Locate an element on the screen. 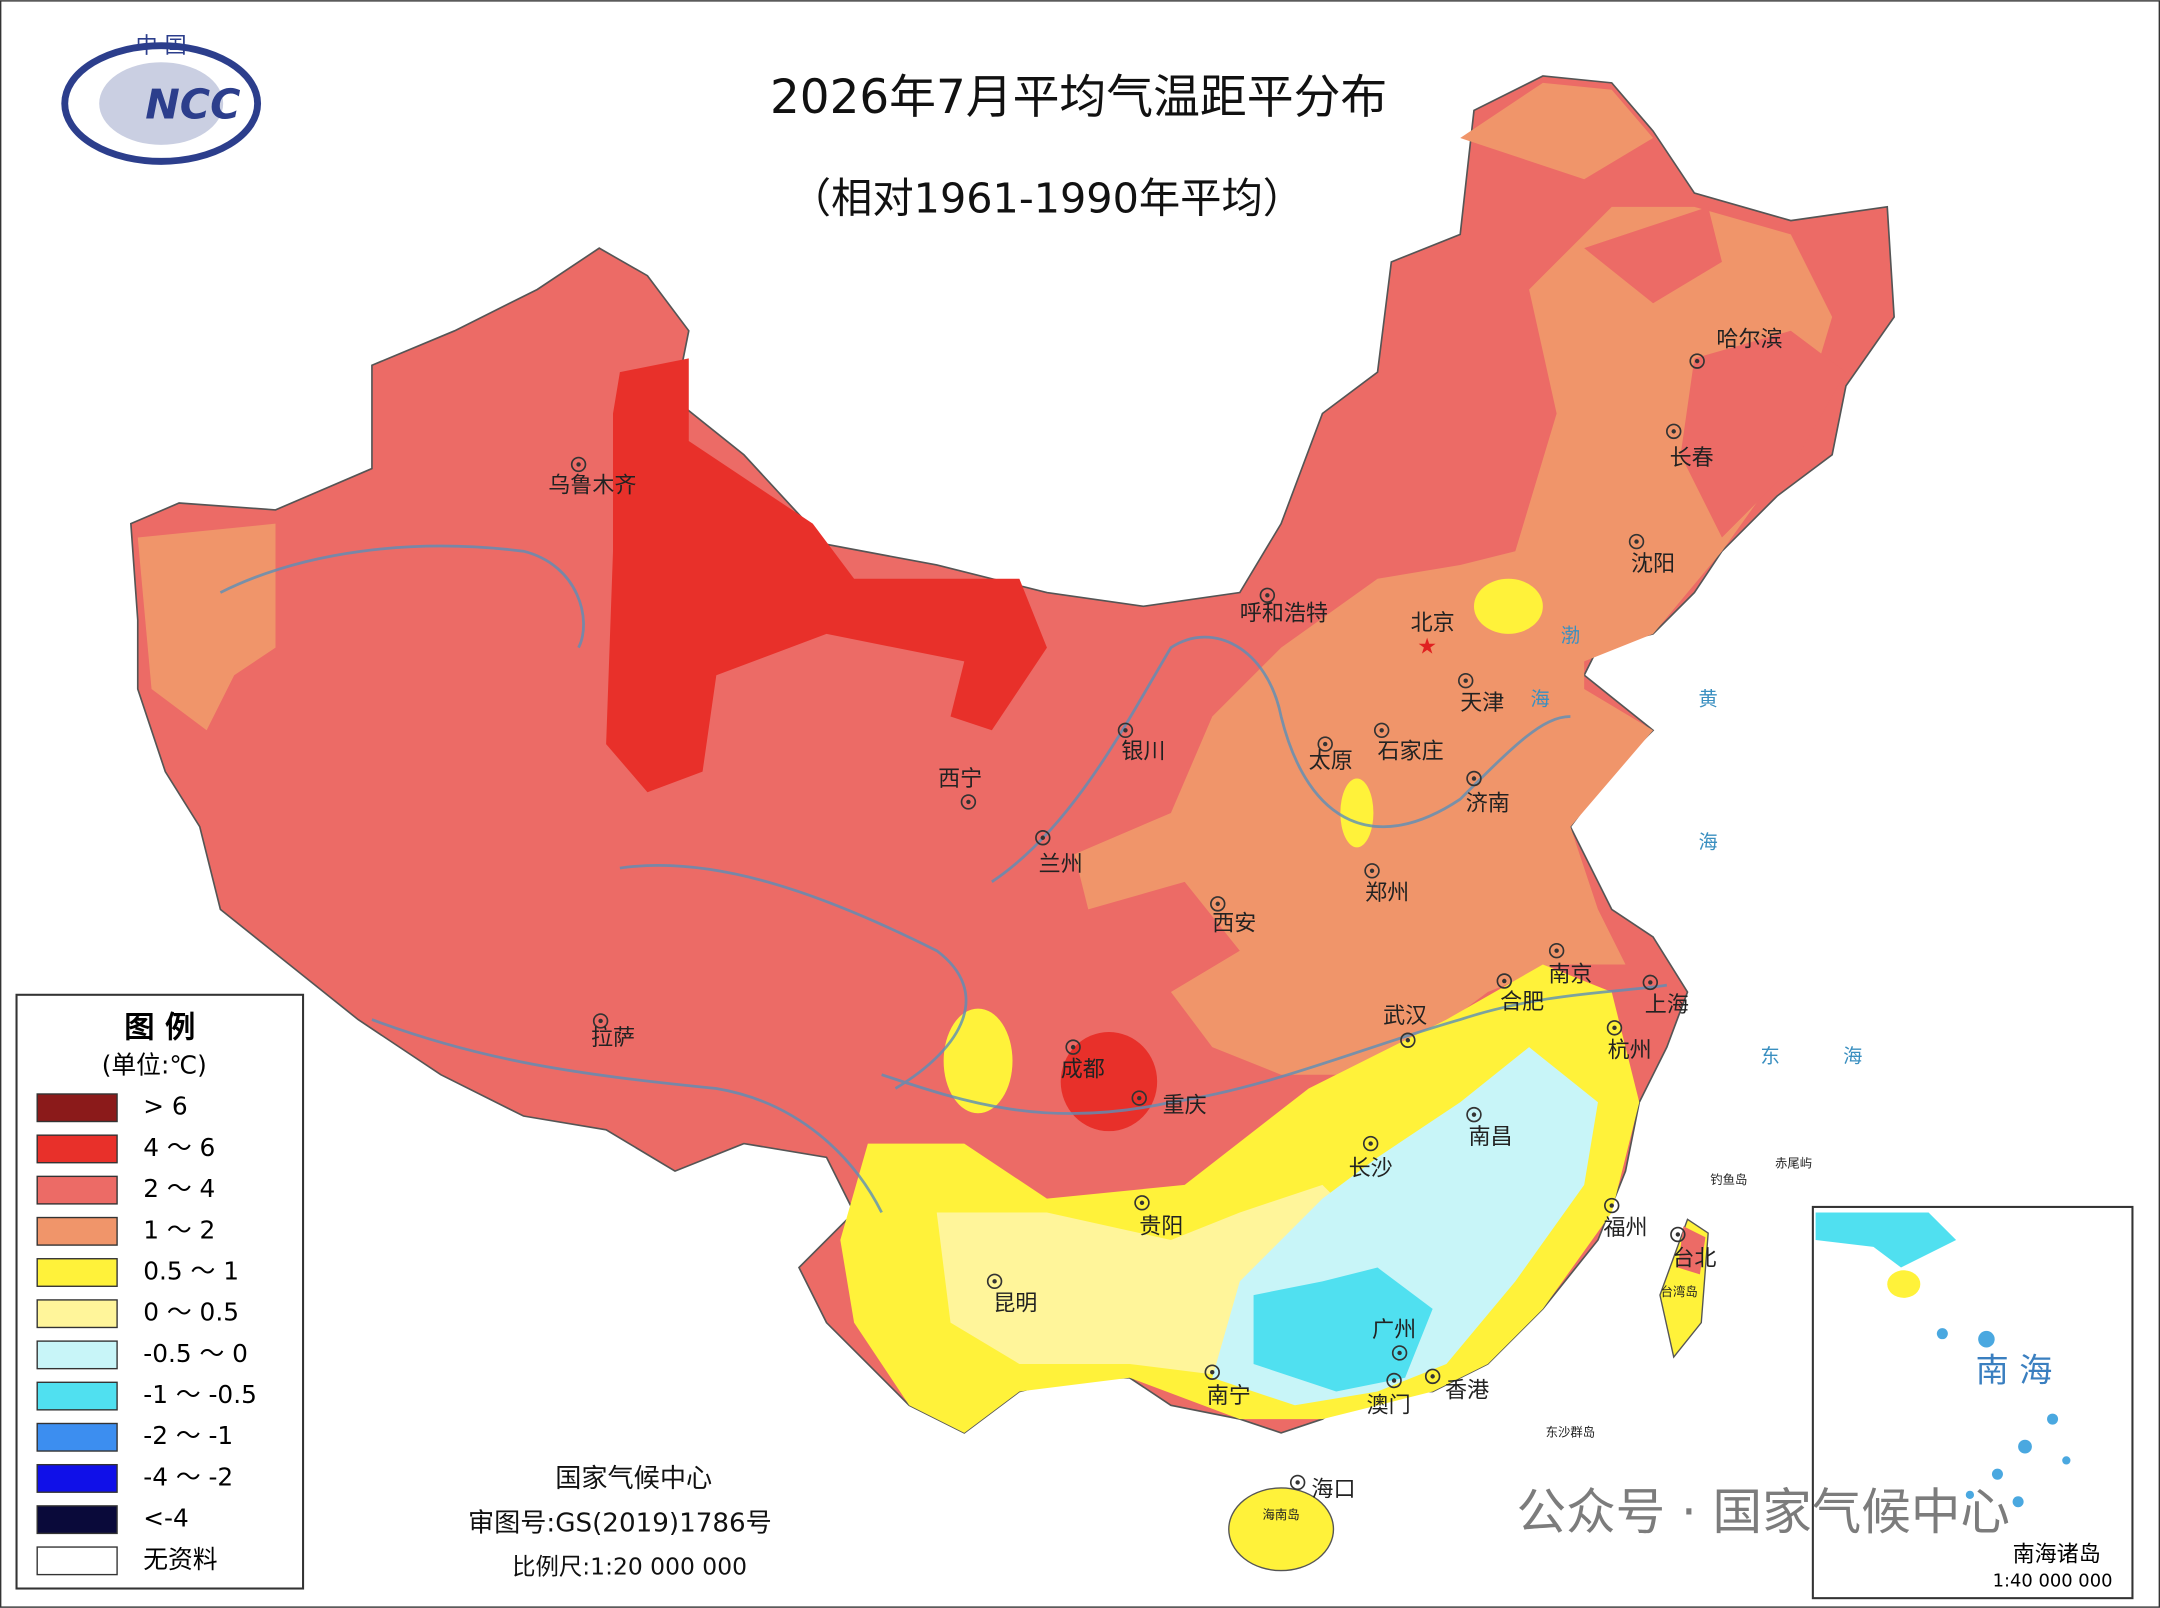 The width and height of the screenshot is (2160, 1608). city-label: 海口 is located at coordinates (1333, 1490).